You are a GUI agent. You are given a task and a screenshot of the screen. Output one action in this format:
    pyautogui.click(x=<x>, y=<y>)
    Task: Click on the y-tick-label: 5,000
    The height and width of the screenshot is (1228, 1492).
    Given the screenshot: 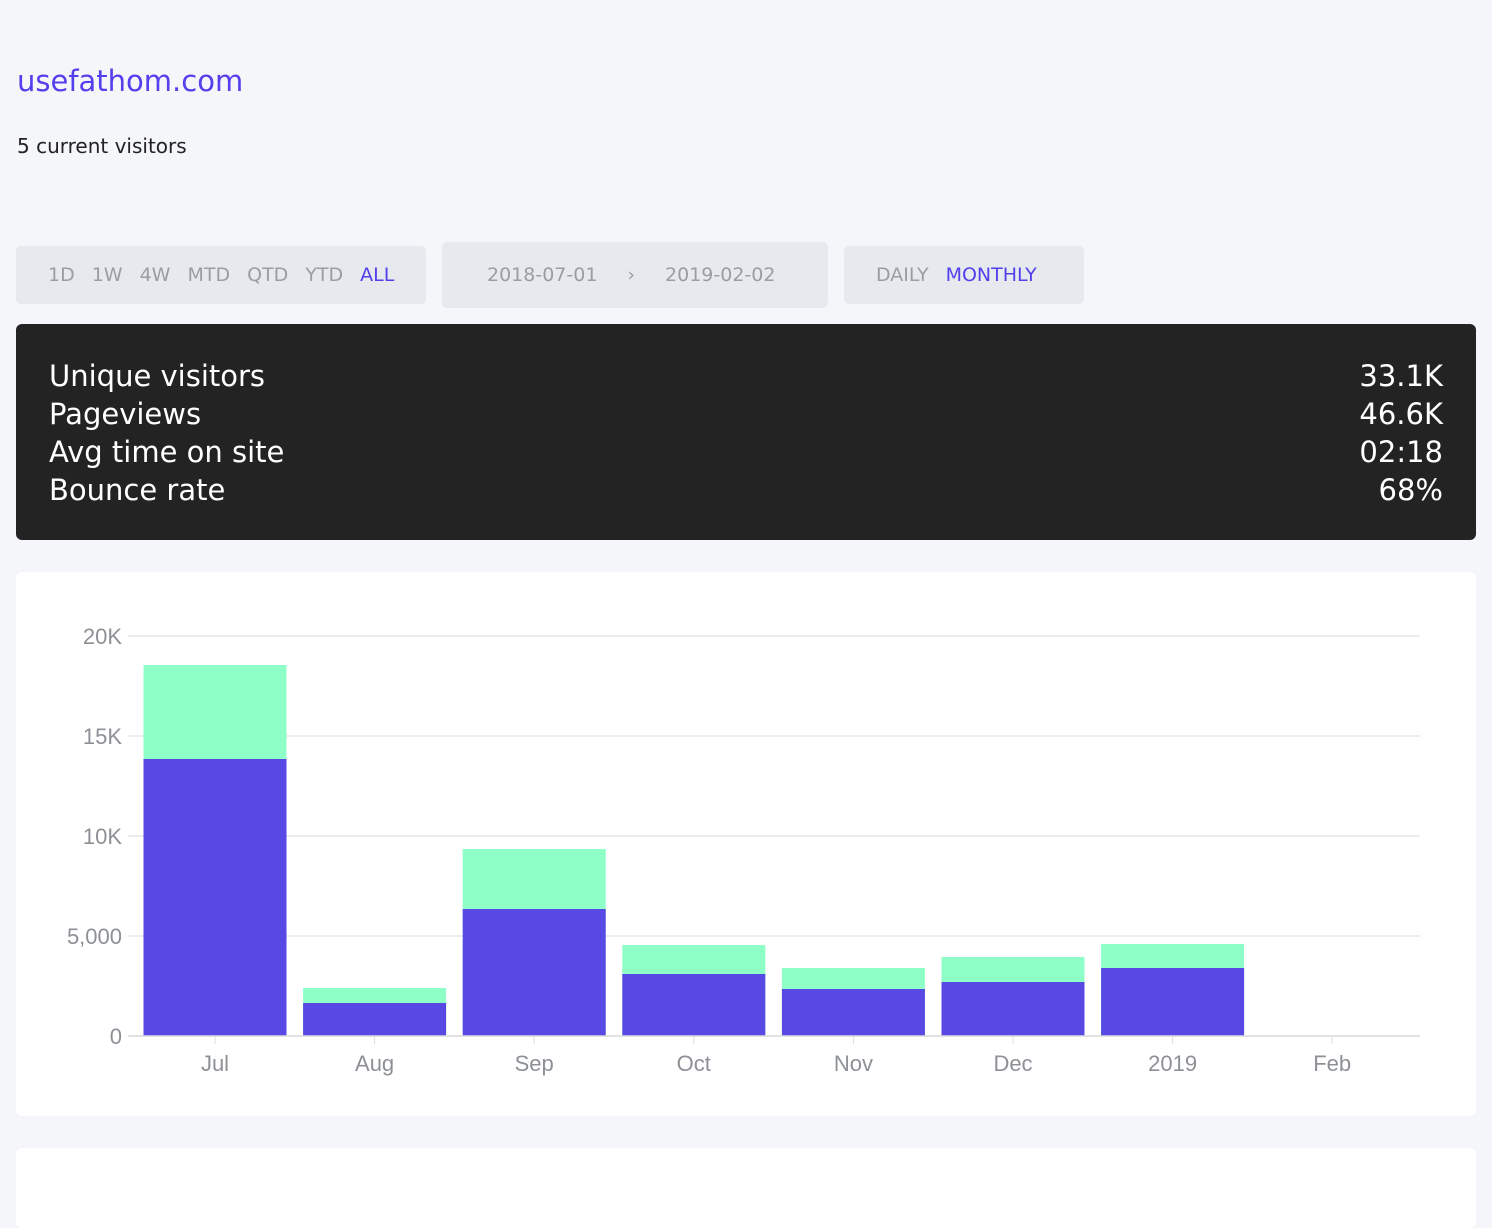 What is the action you would take?
    pyautogui.click(x=94, y=936)
    